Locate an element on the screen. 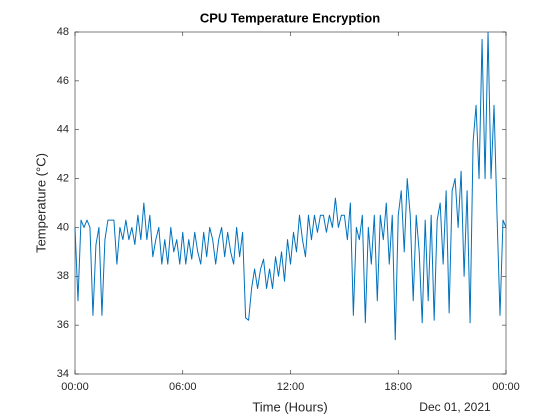  x-tick-label: 12:00 is located at coordinates (291, 387).